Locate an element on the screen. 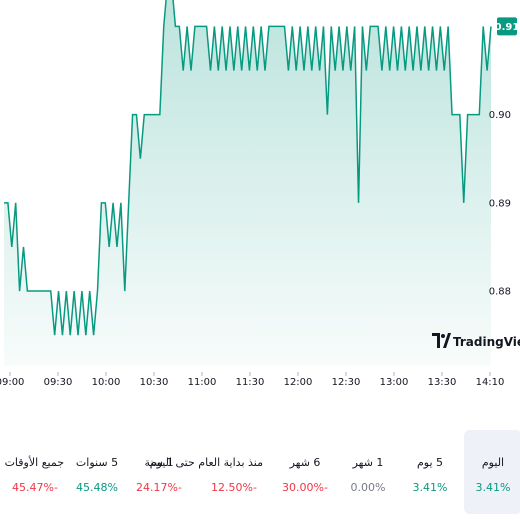 The image size is (520, 520). performance-period-label: منذ بداية العام حتى اليوم is located at coordinates (206, 462).